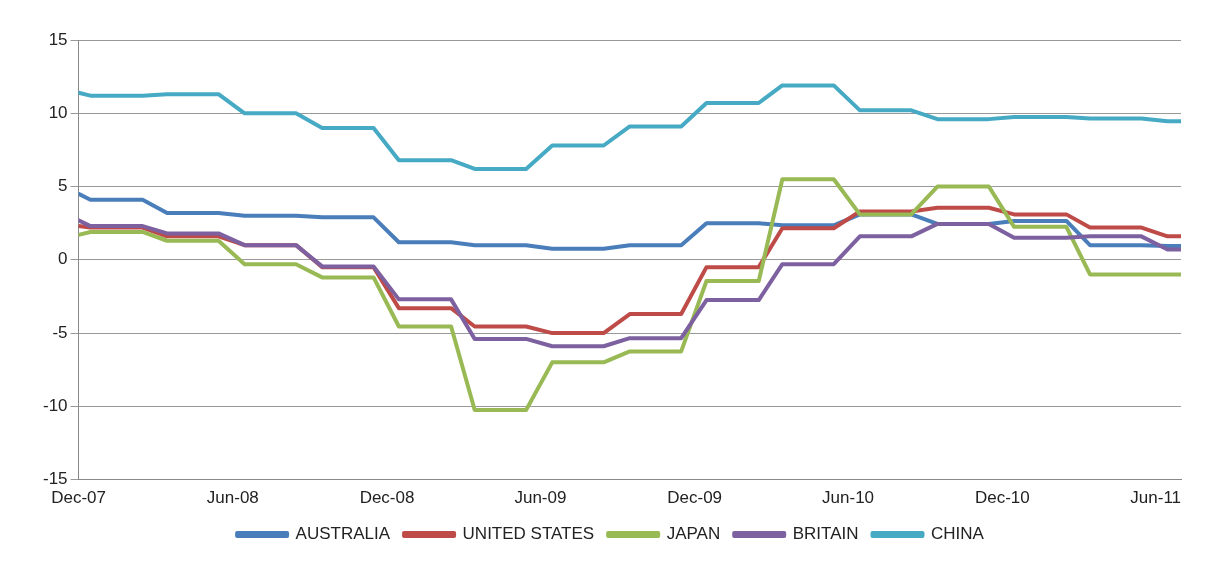  I want to click on x-tick-label: Jun-10, so click(848, 498).